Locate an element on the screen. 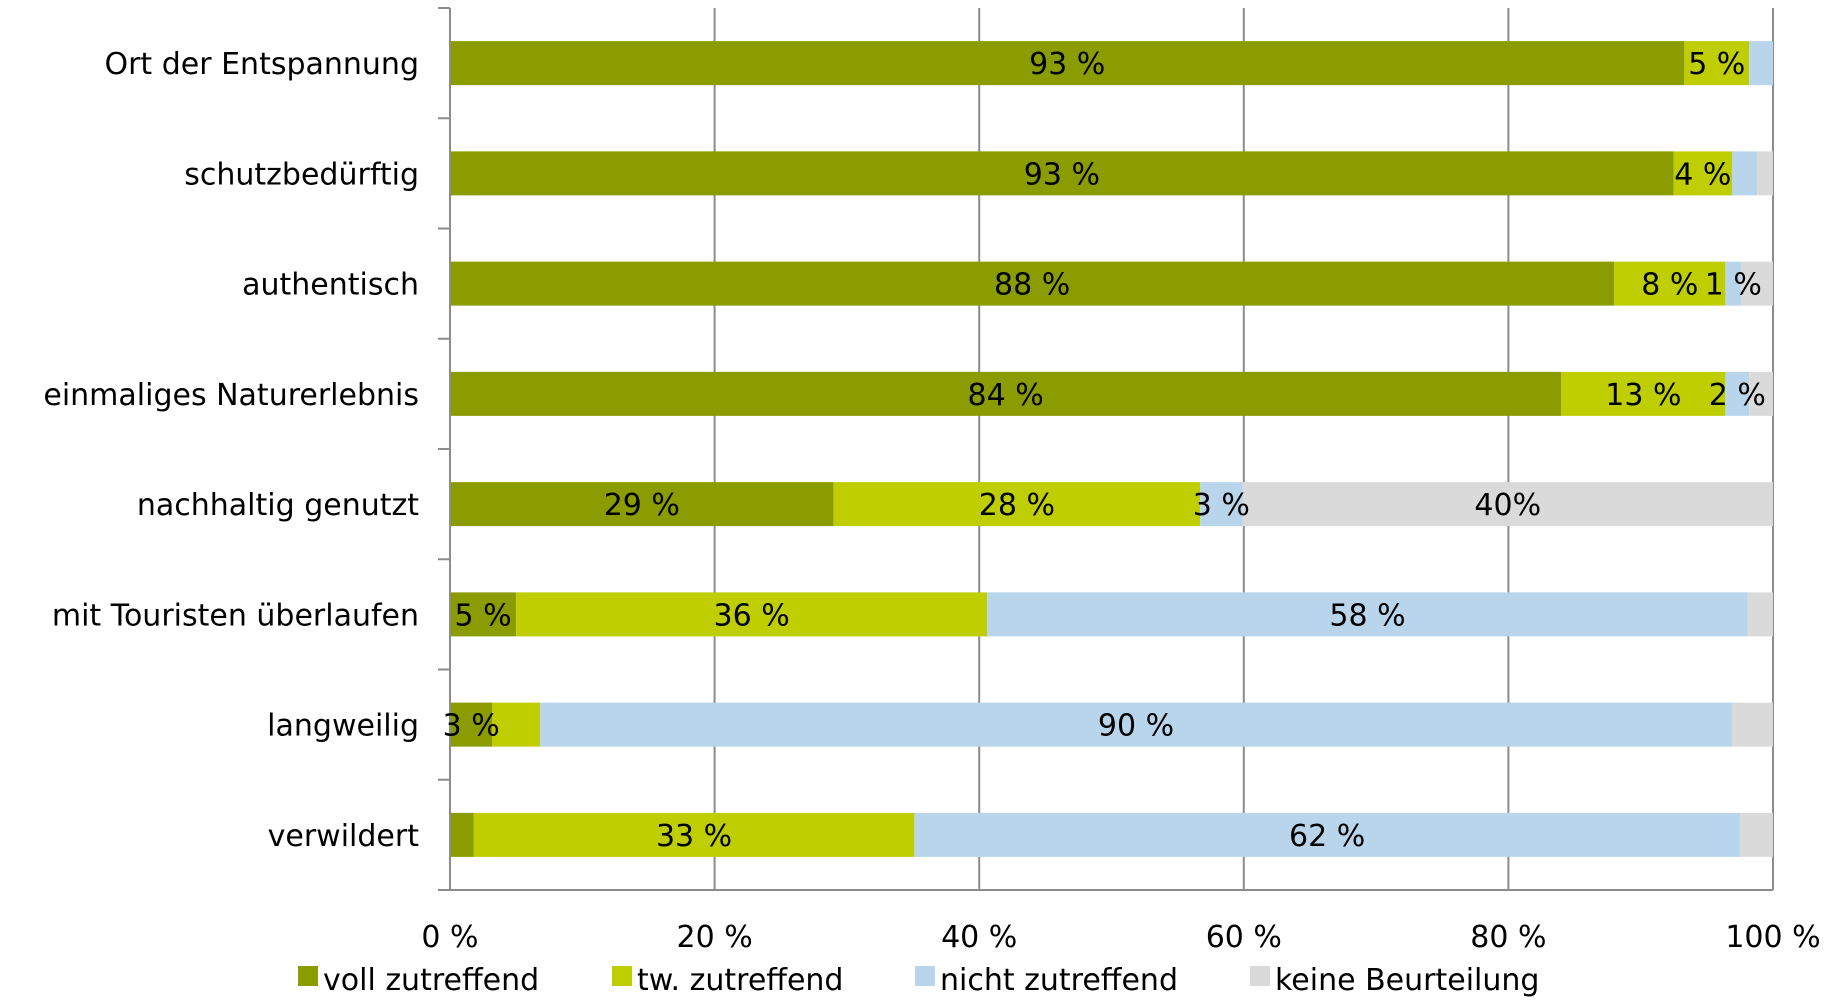 The image size is (1831, 1007). x-tick-label: 100 % is located at coordinates (1772, 937).